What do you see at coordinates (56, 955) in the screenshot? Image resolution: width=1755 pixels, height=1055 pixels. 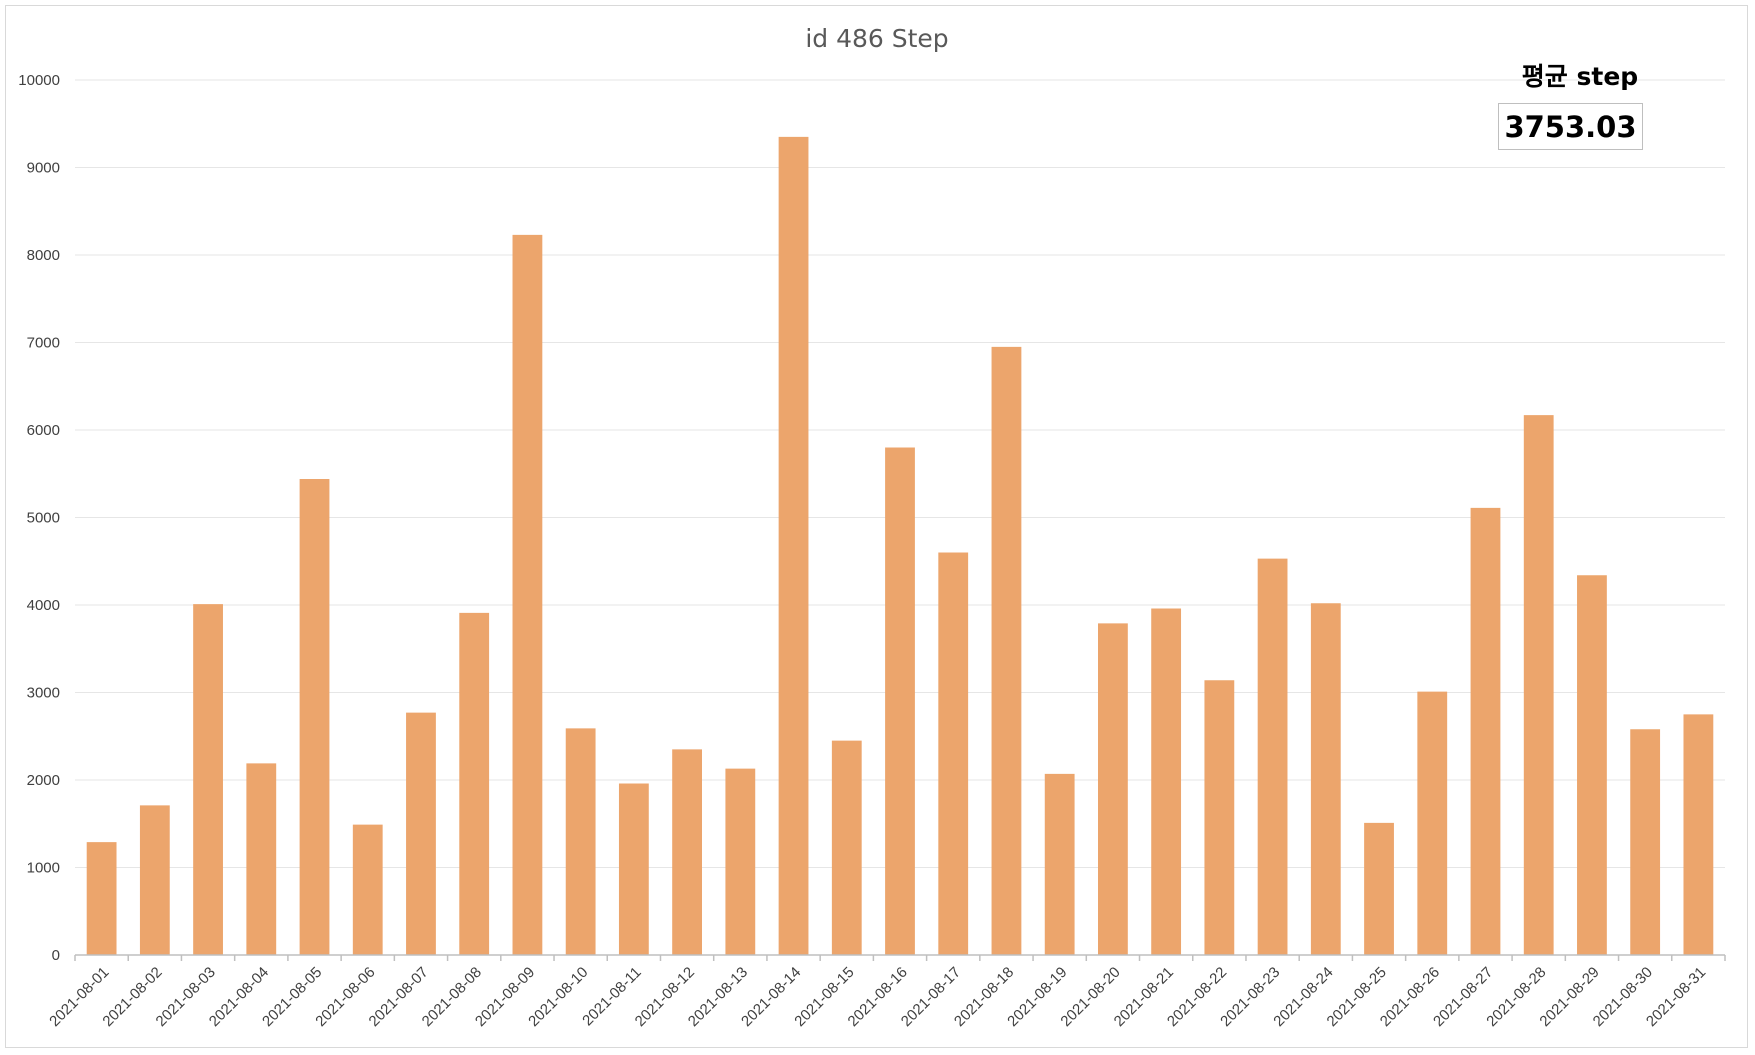 I see `y-tick-label: 0` at bounding box center [56, 955].